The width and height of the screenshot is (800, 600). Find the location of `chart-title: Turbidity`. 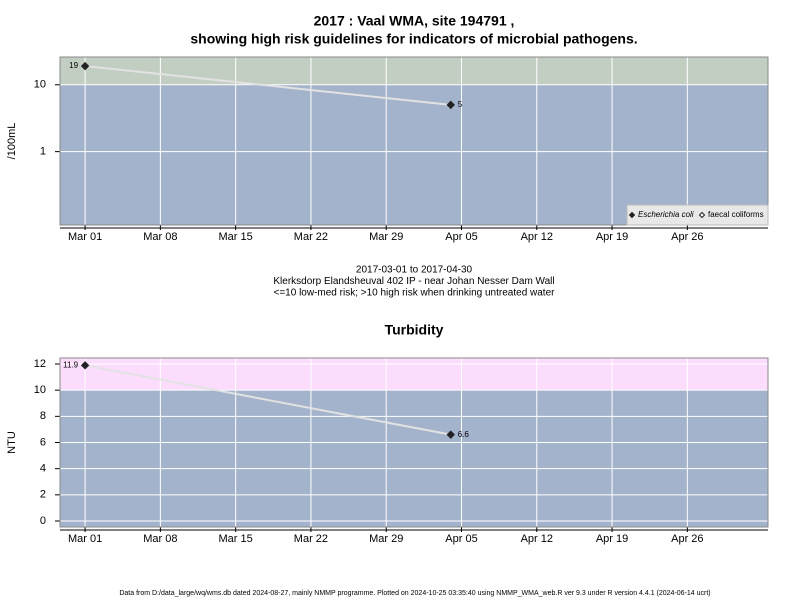

chart-title: Turbidity is located at coordinates (414, 330).